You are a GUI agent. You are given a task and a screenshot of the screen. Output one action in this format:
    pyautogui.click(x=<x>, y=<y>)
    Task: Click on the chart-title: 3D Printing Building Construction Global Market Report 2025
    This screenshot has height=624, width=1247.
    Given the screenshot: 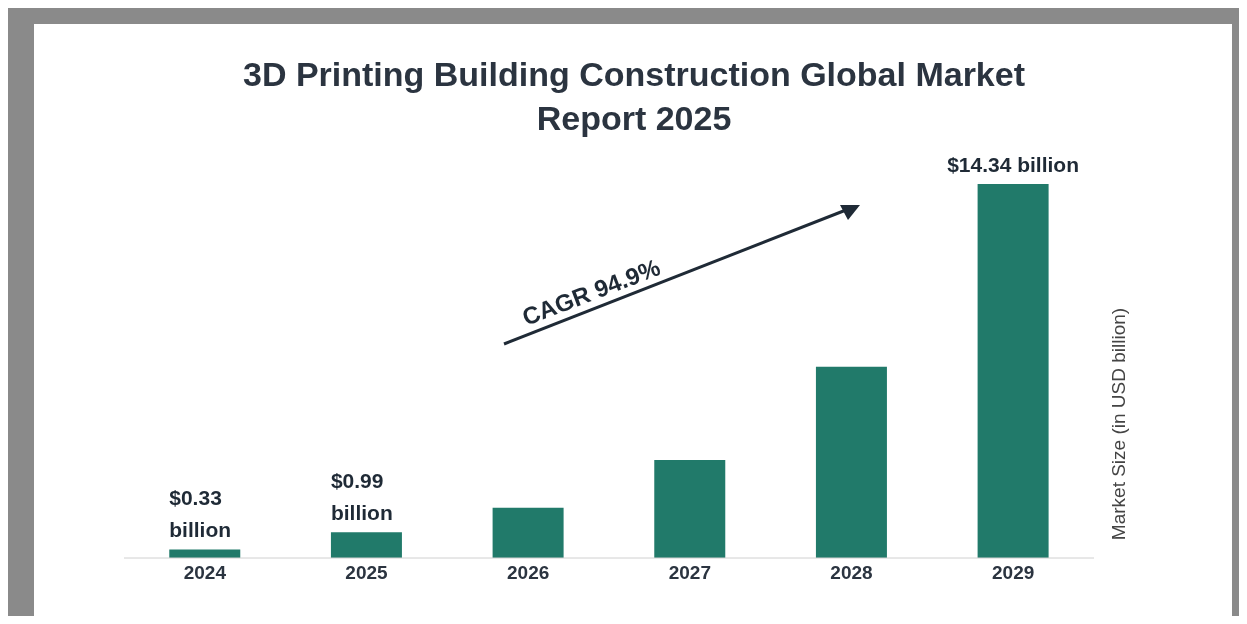 What is the action you would take?
    pyautogui.click(x=634, y=96)
    